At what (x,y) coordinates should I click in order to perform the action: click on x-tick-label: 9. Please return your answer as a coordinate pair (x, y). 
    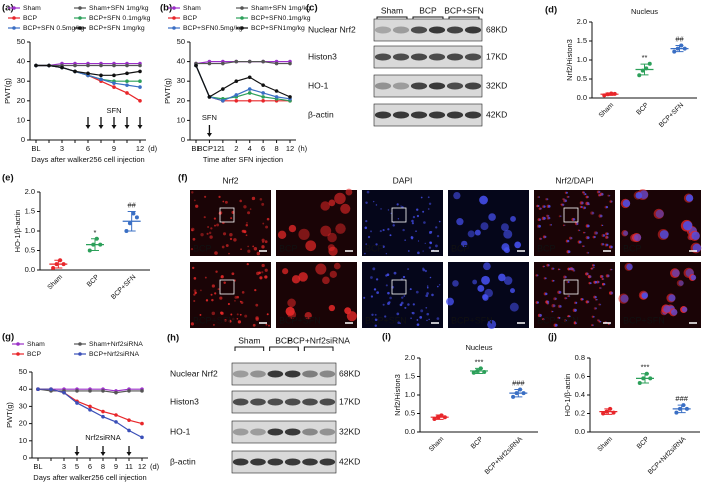
    Looking at the image, I should click on (114, 148).